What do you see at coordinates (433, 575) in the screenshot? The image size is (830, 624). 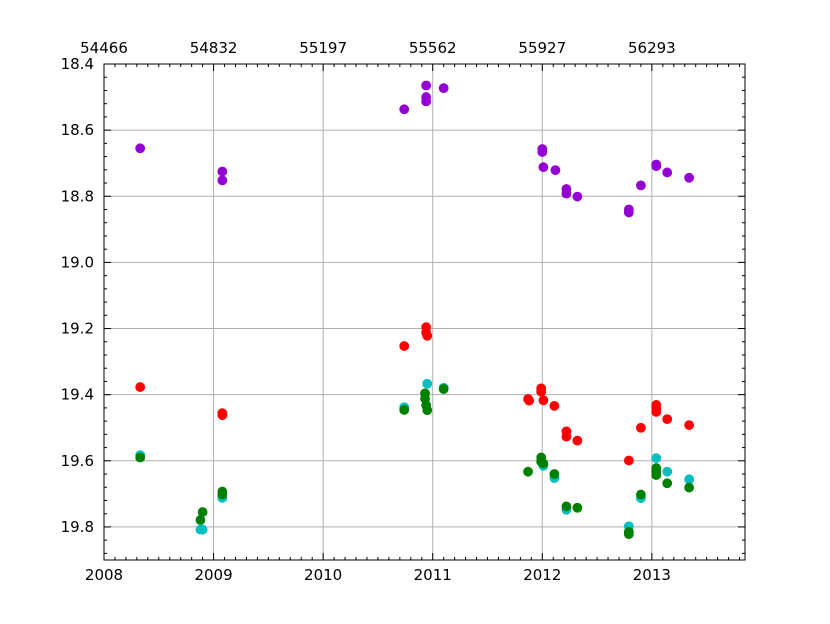 I see `x-tick-label: 2011` at bounding box center [433, 575].